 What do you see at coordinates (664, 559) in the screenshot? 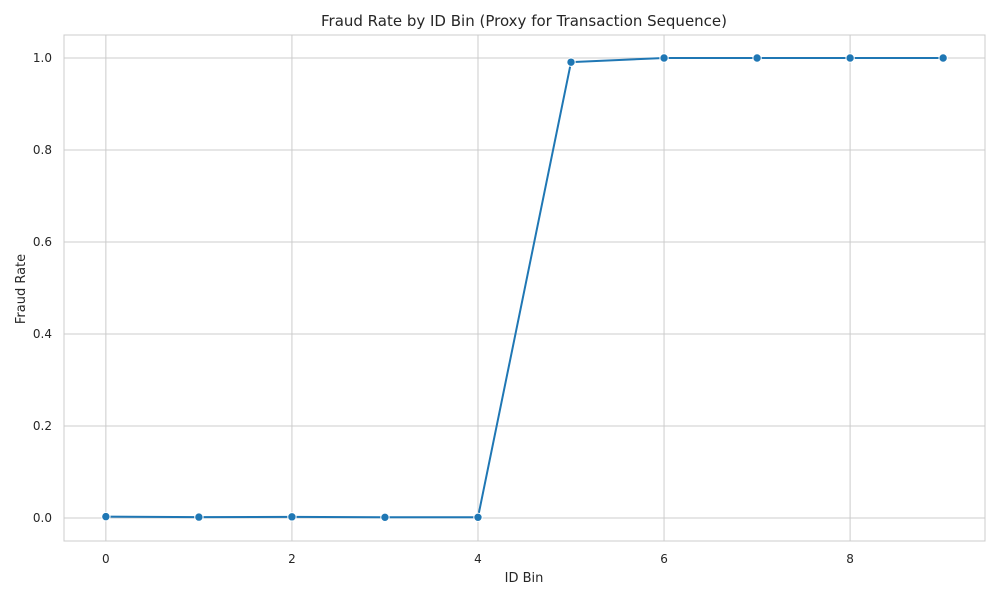
I see `x-tick-label: 6` at bounding box center [664, 559].